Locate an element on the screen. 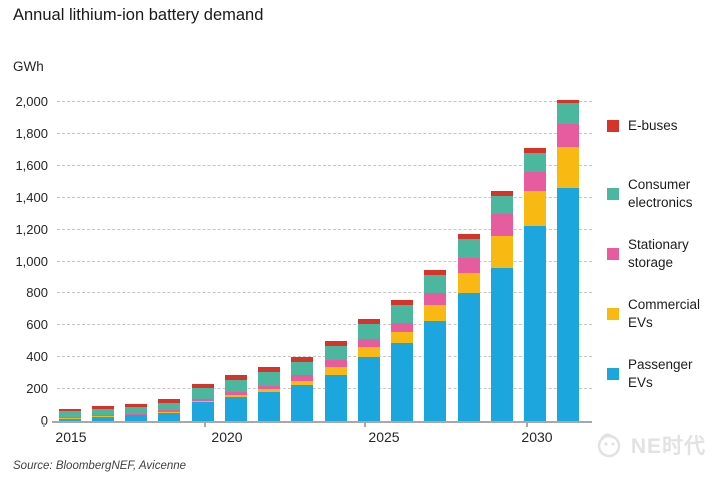  bar-2030-segment-consumer-electronics is located at coordinates (568, 114).